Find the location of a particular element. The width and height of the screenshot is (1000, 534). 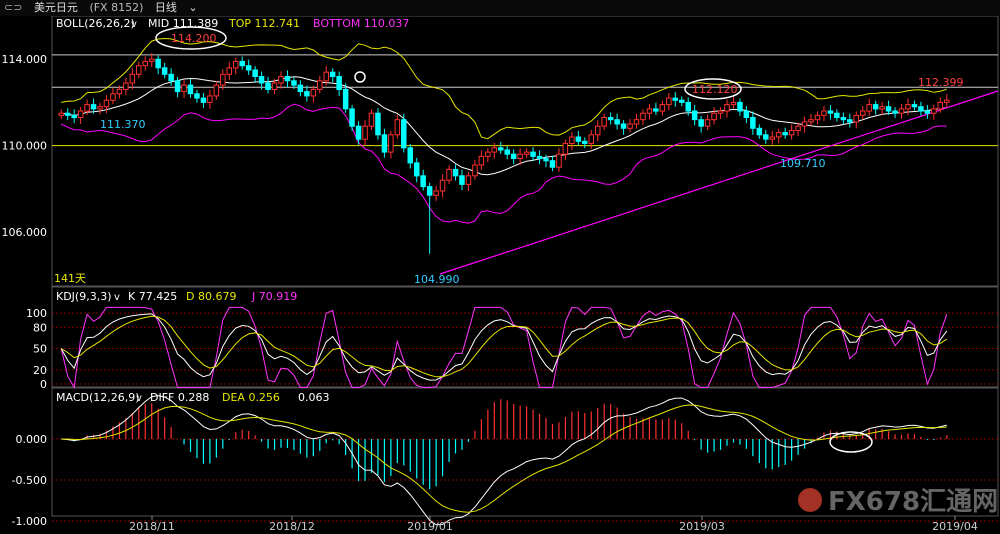

x-tick-label: 2019/04 is located at coordinates (955, 526).